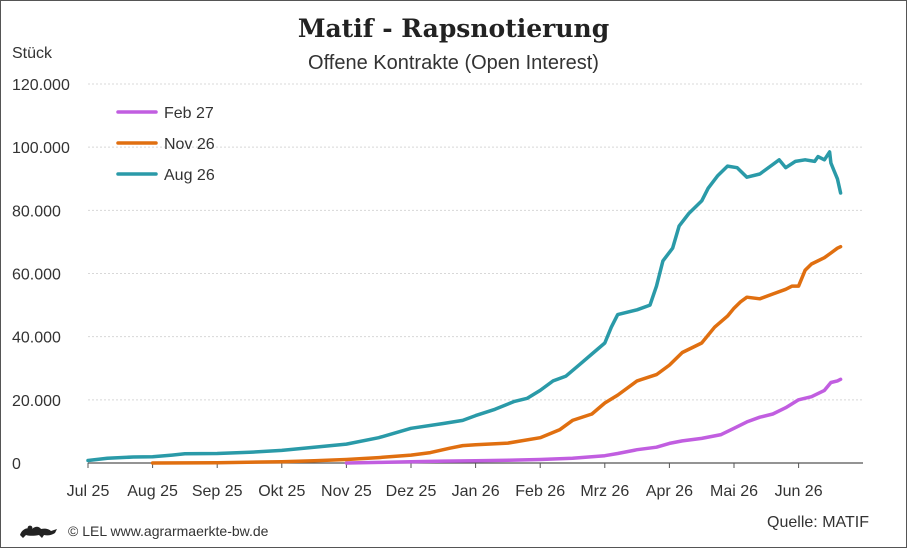 This screenshot has height=548, width=907. I want to click on x-tick-label: Mai 26, so click(734, 491).